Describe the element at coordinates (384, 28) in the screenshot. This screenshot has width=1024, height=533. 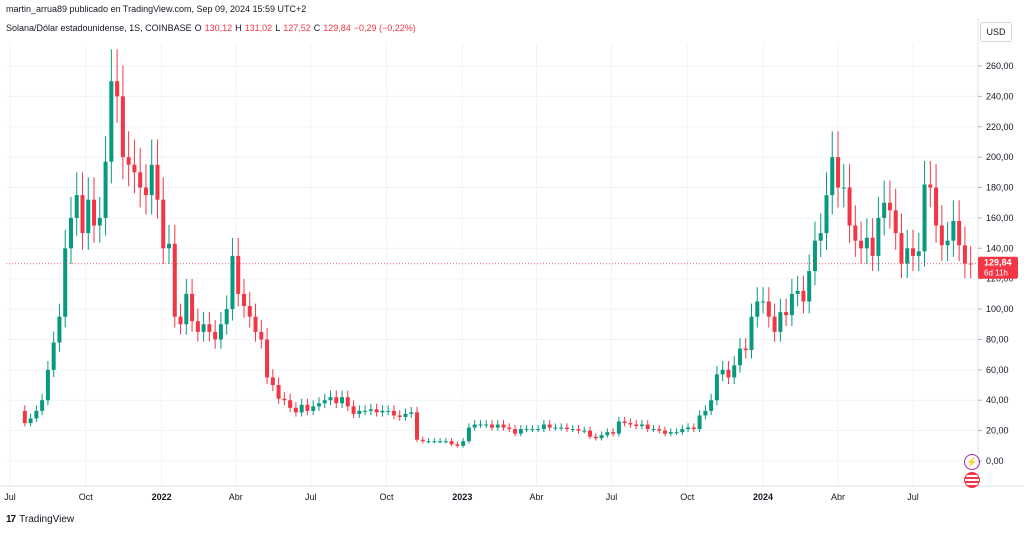
I see `change-value: −0,29 (−0,22%)` at that location.